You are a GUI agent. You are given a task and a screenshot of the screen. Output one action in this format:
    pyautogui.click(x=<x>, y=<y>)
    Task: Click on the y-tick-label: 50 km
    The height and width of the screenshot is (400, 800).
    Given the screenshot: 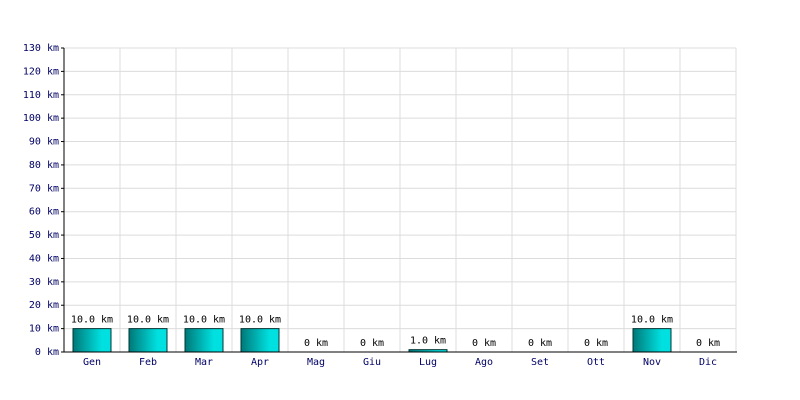 What is the action you would take?
    pyautogui.click(x=44, y=235)
    